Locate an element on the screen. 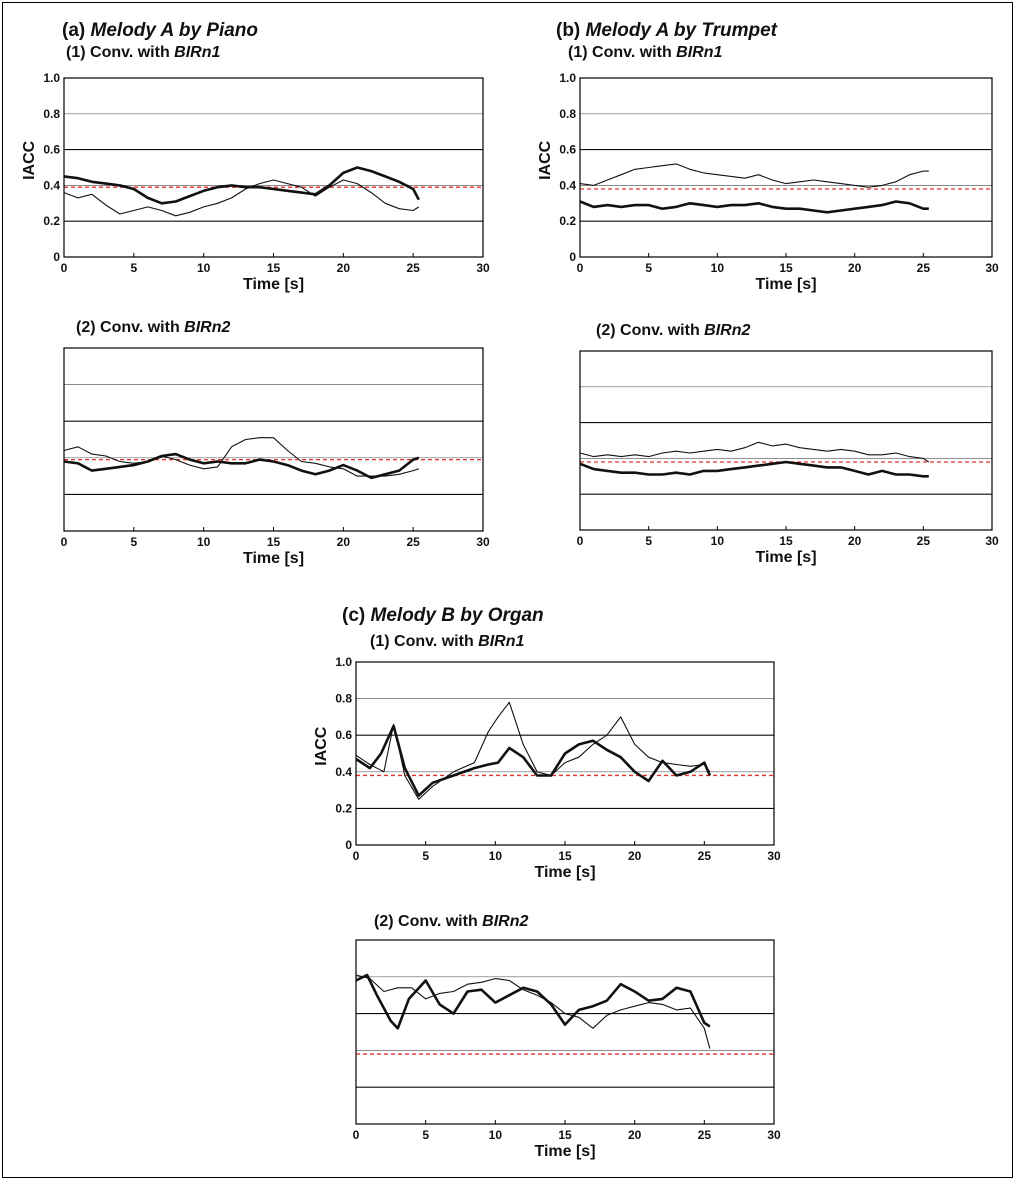 The image size is (1017, 1180). panel-title-b2: (2) Conv. with BIRn2 is located at coordinates (673, 331).